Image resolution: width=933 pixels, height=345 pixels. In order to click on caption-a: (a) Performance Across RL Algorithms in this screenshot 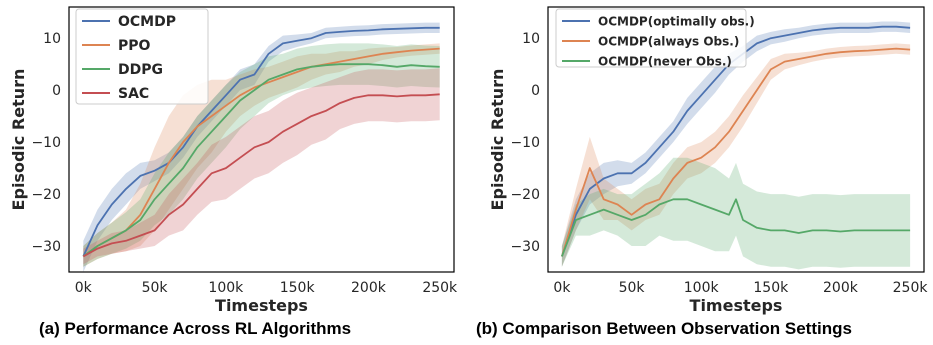, I will do `click(195, 328)`.